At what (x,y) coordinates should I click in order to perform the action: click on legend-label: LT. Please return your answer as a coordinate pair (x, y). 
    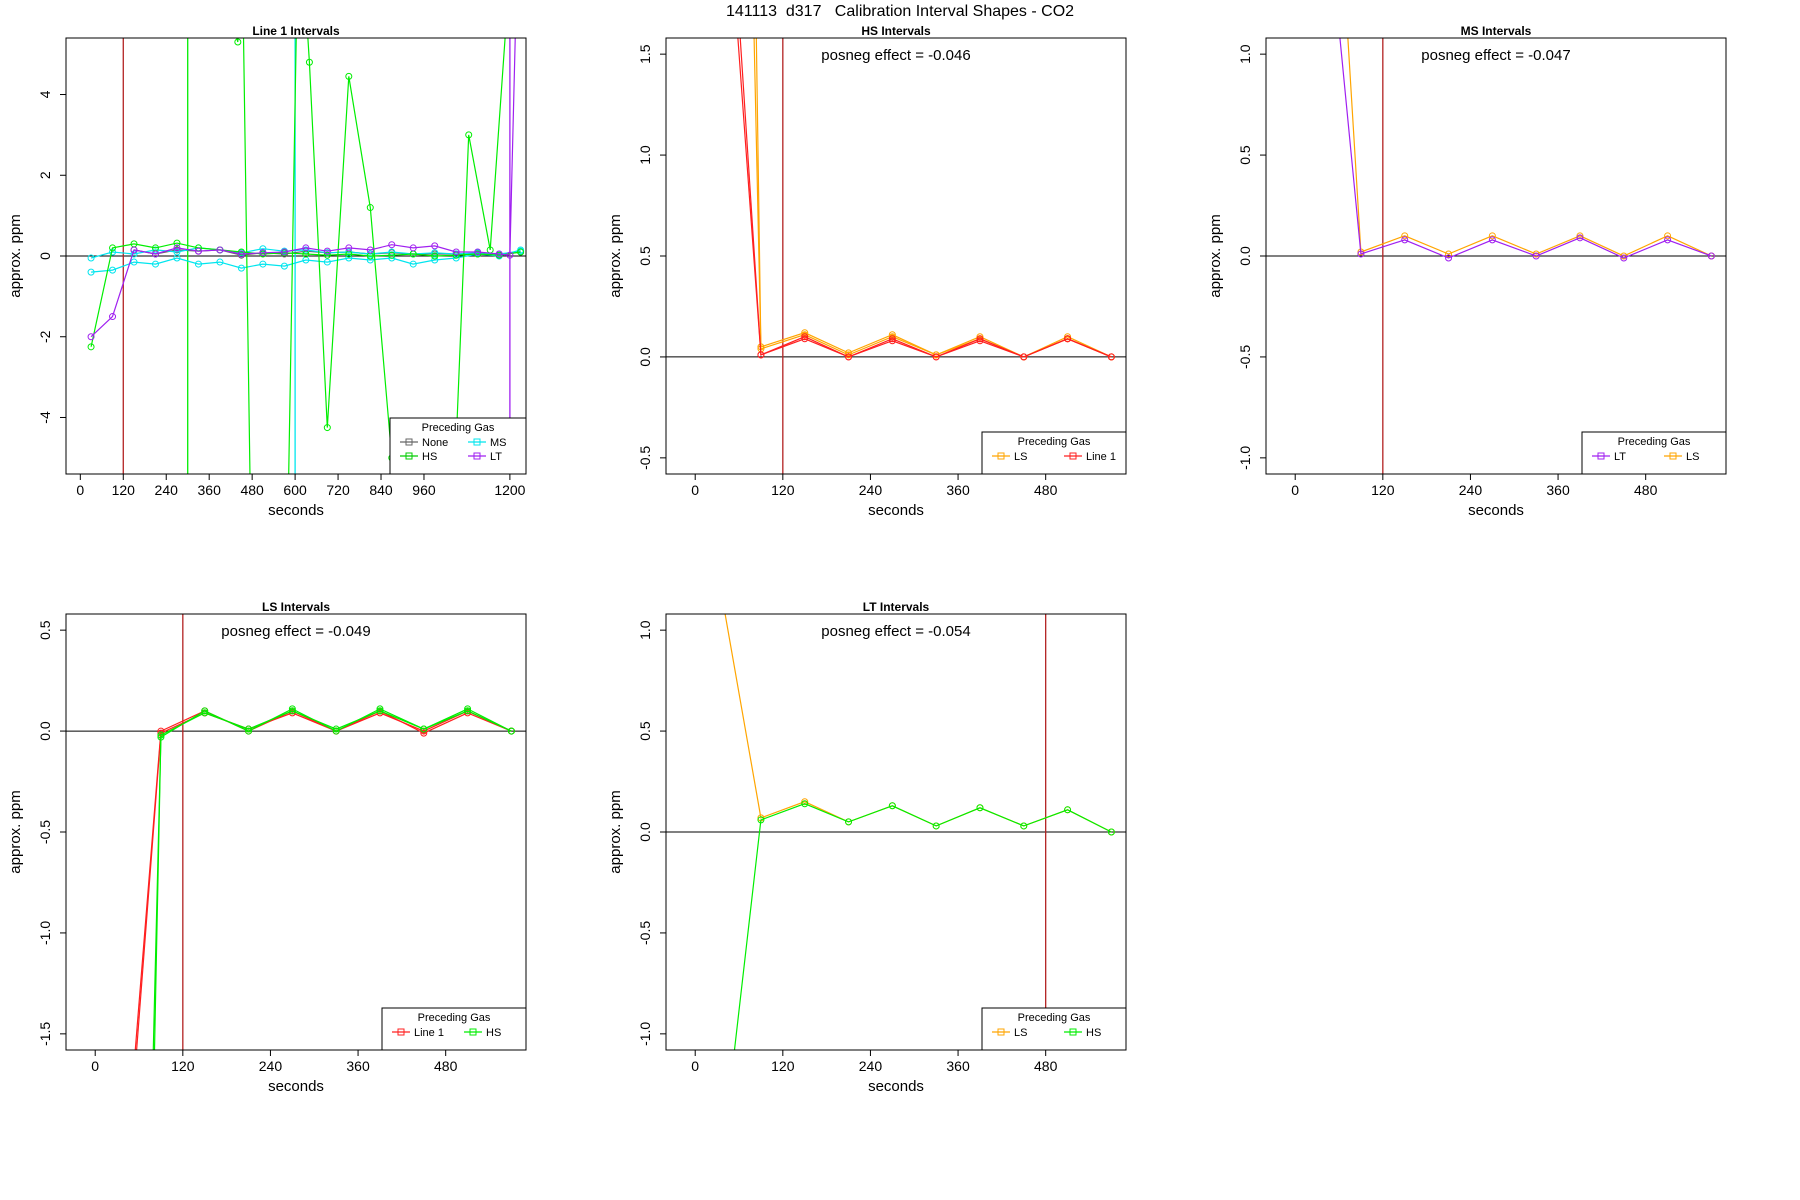
    Looking at the image, I should click on (496, 457).